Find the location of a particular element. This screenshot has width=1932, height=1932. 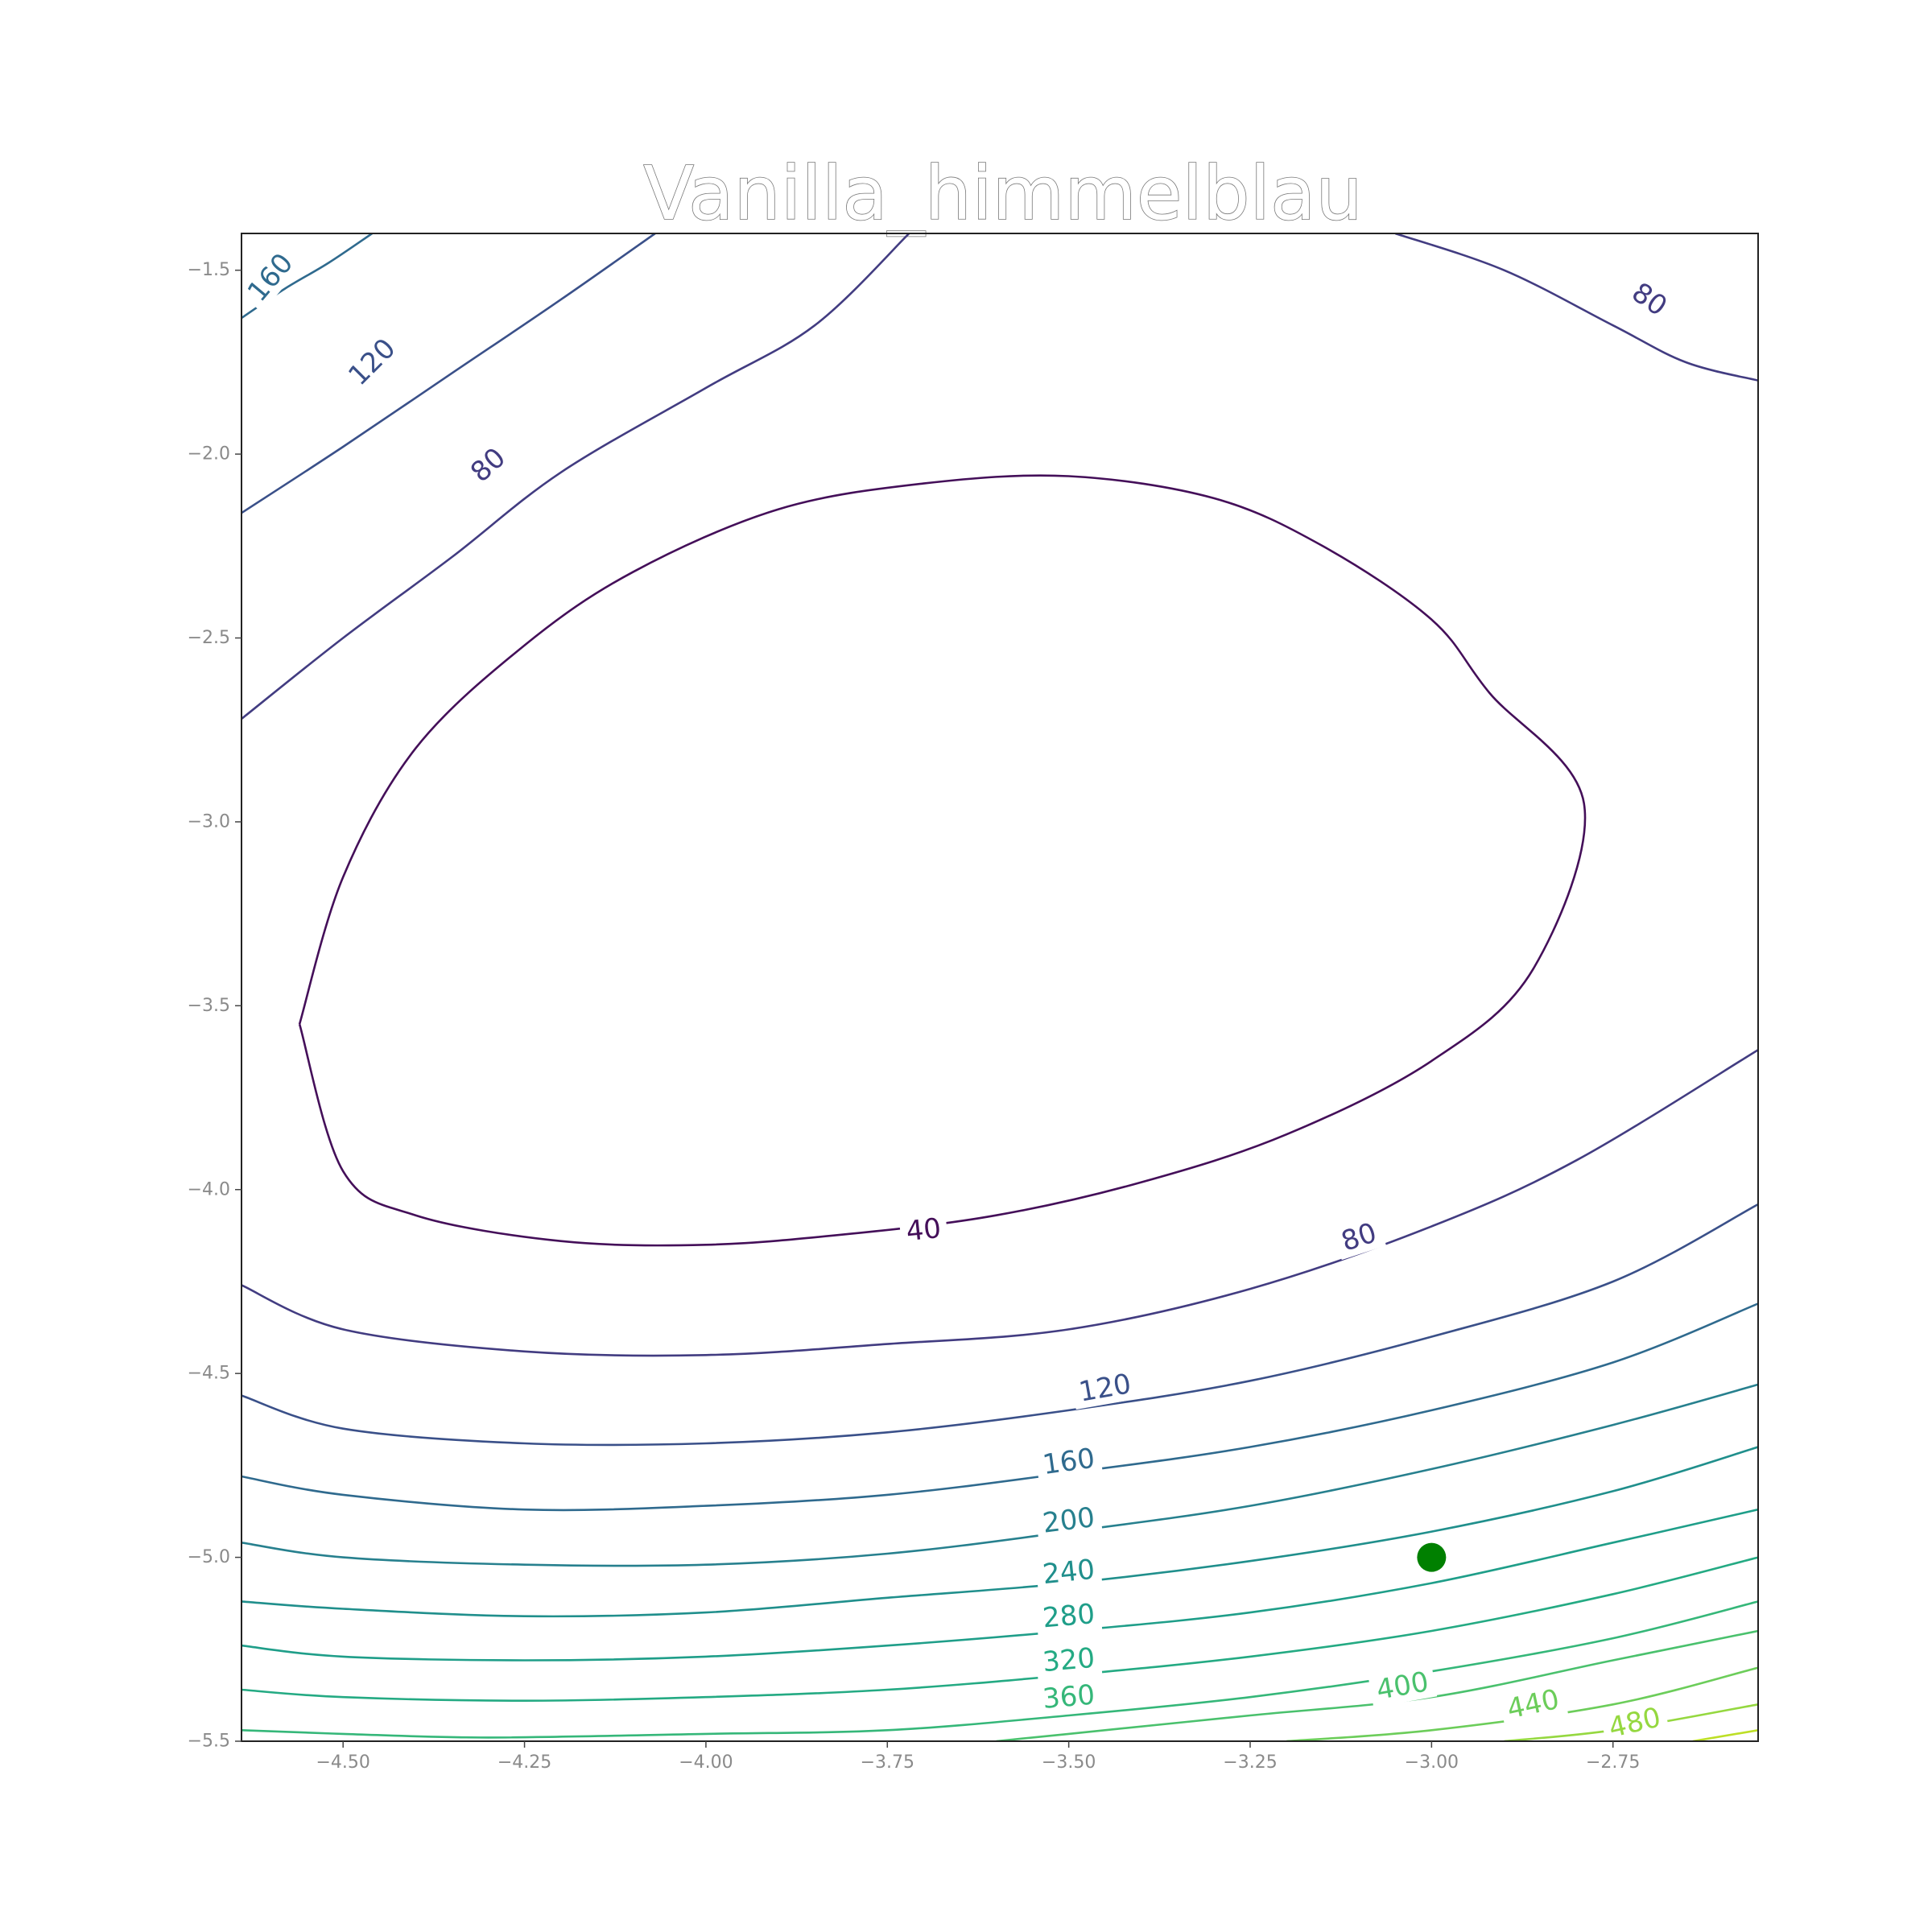

contour-label-360: 360 is located at coordinates (1069, 1696).